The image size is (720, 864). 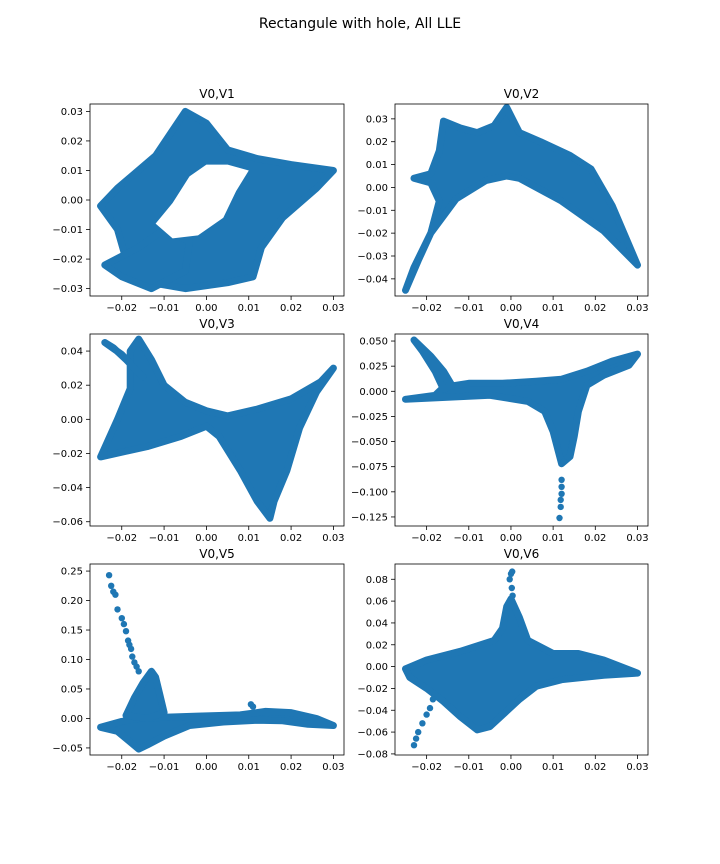 What do you see at coordinates (369, 467) in the screenshot?
I see `y-tick-label: −0.075` at bounding box center [369, 467].